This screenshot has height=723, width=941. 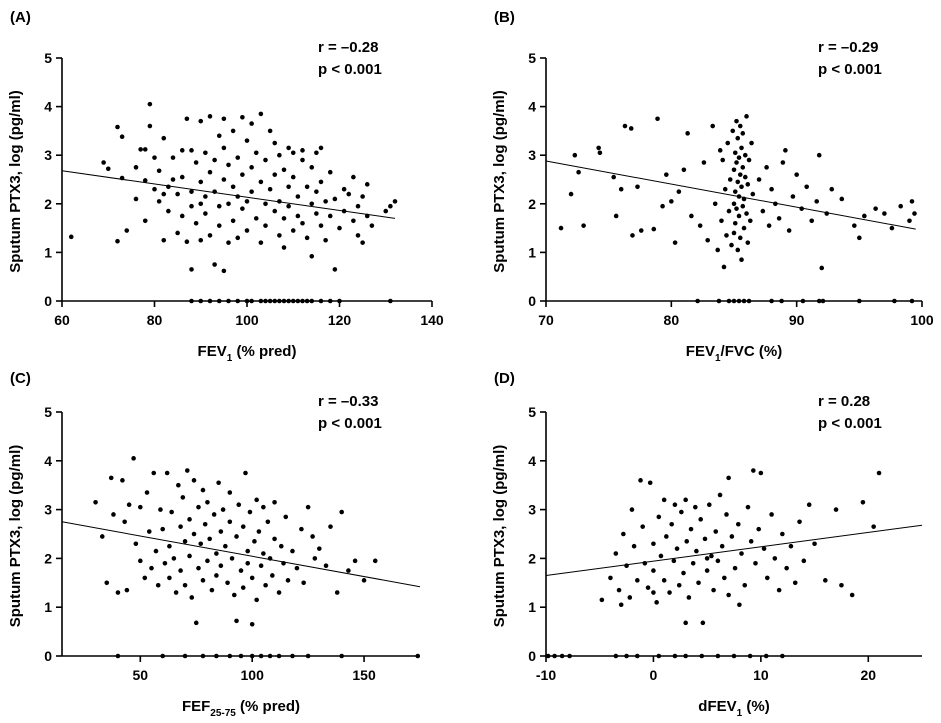 What do you see at coordinates (504, 17) in the screenshot?
I see `panel-letter: (B)` at bounding box center [504, 17].